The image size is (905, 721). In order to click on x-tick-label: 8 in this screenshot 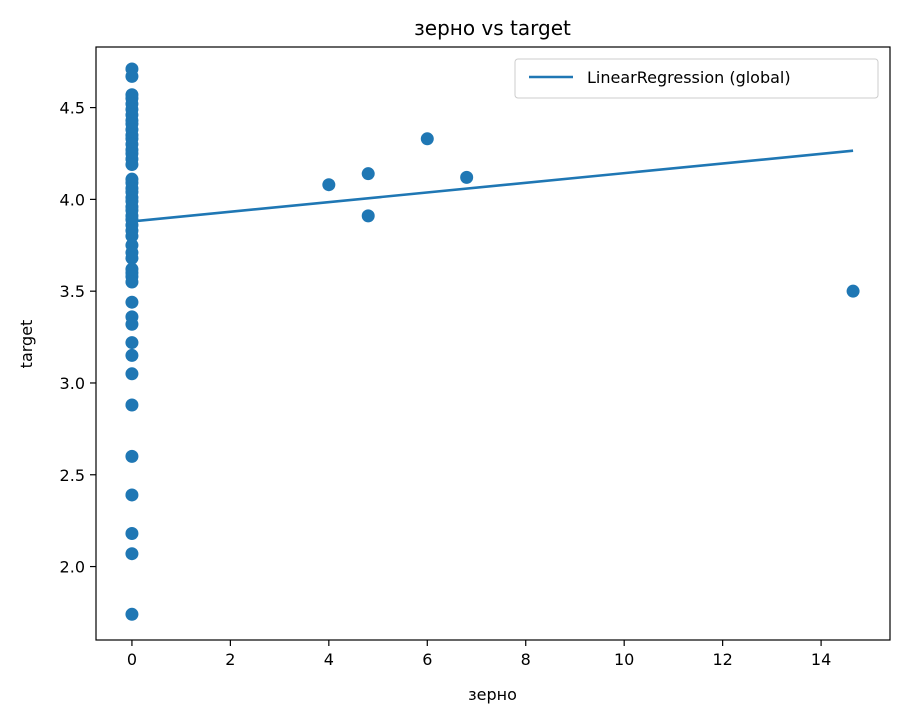, I will do `click(526, 659)`.